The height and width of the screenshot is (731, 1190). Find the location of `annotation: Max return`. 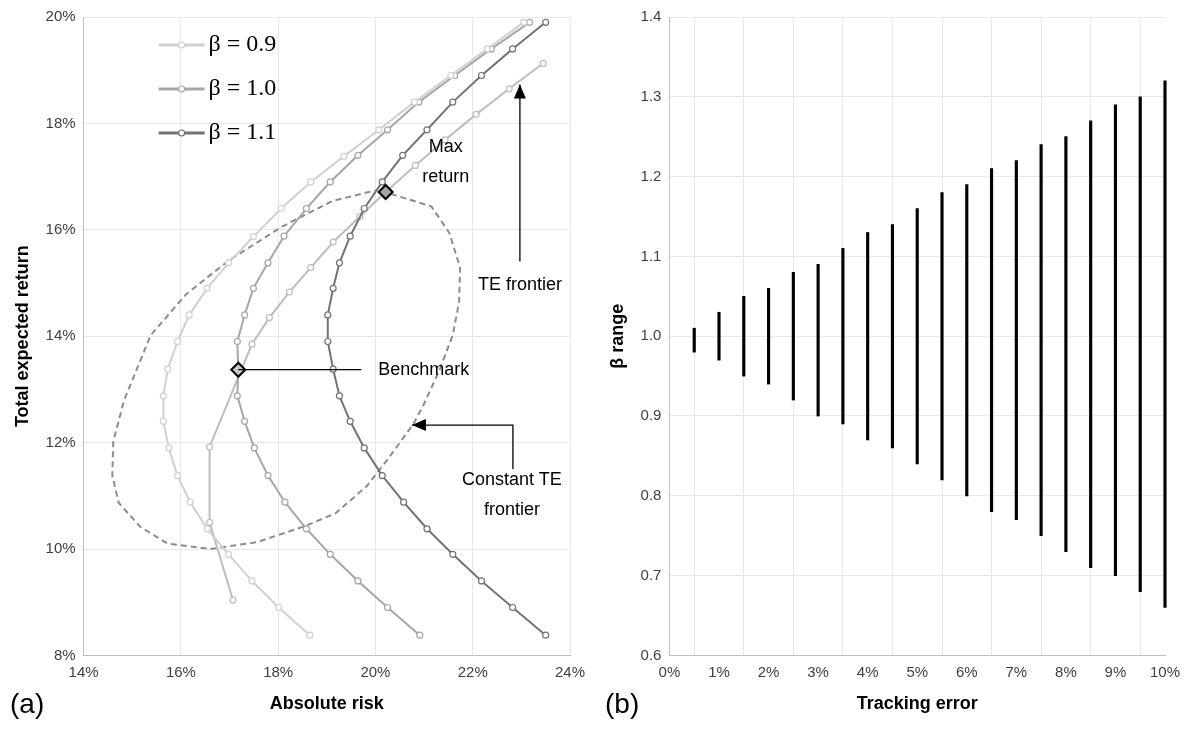

annotation: Max return is located at coordinates (446, 161).